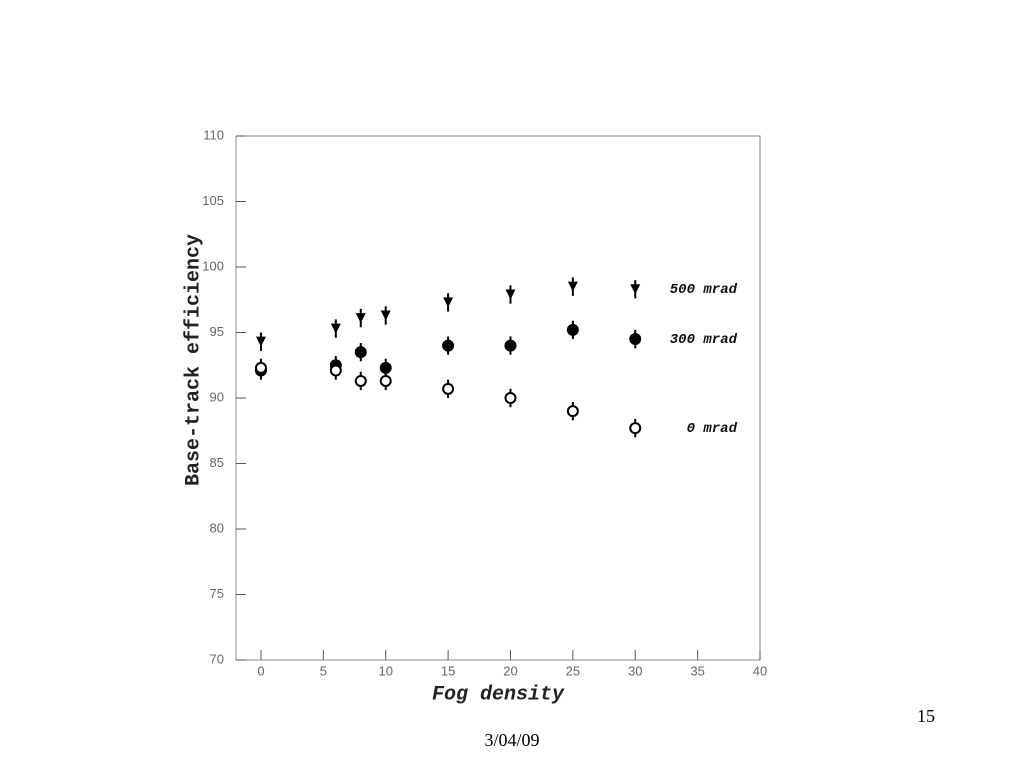  What do you see at coordinates (712, 429) in the screenshot?
I see `series-label: 0 mrad` at bounding box center [712, 429].